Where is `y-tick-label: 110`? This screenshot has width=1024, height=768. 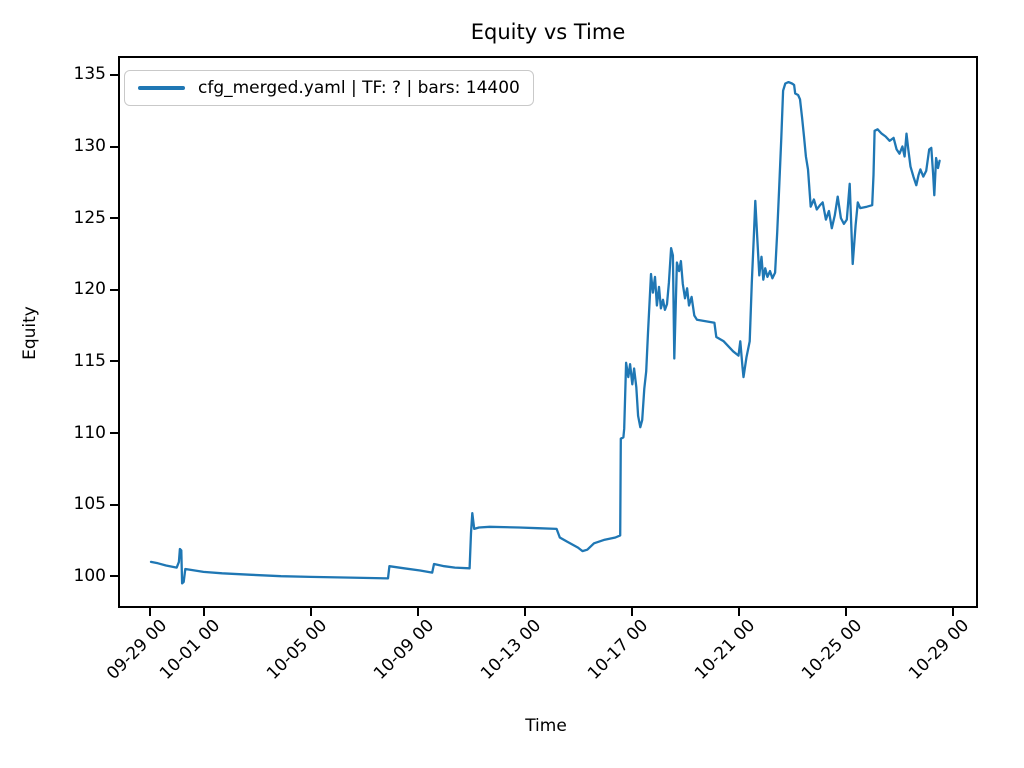
y-tick-label: 110 is located at coordinates (89, 432).